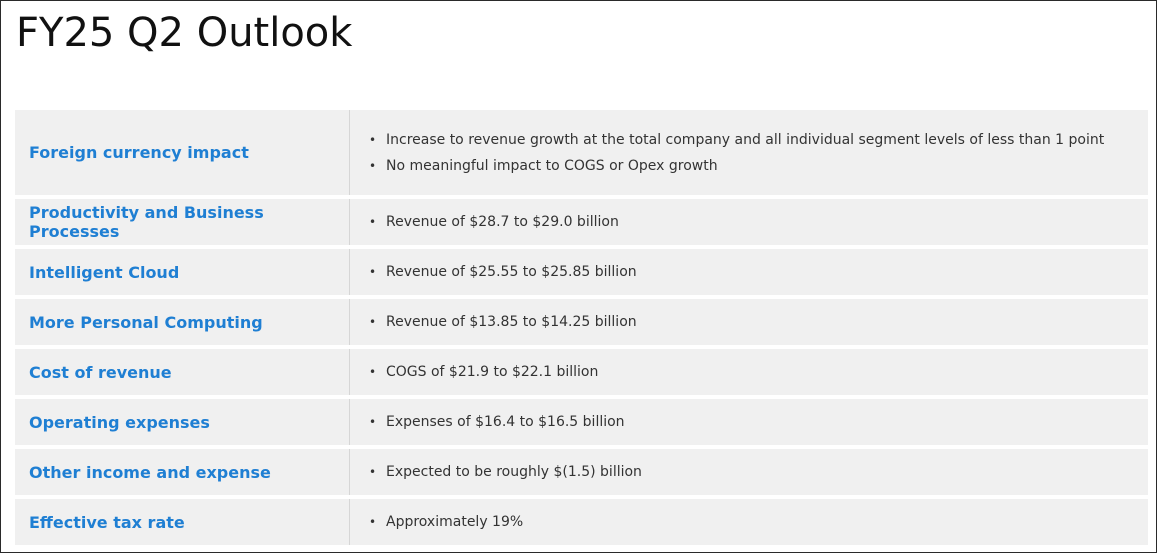 The width and height of the screenshot is (1157, 553). Describe the element at coordinates (107, 522) in the screenshot. I see `row-label: Effective tax rate` at that location.